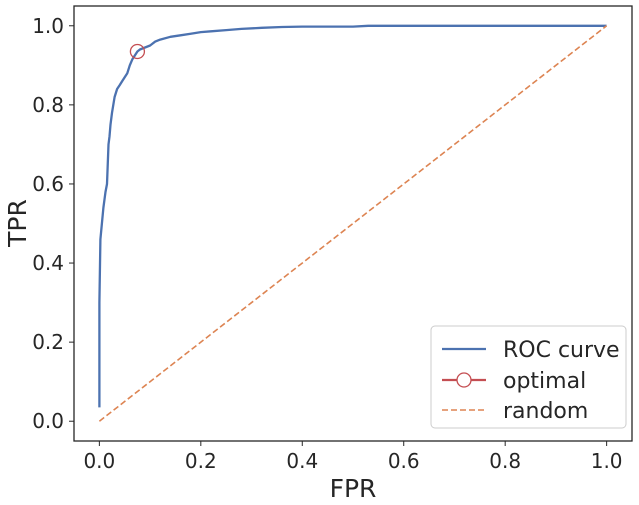  What do you see at coordinates (201, 461) in the screenshot?
I see `x-tick-label: 0.2` at bounding box center [201, 461].